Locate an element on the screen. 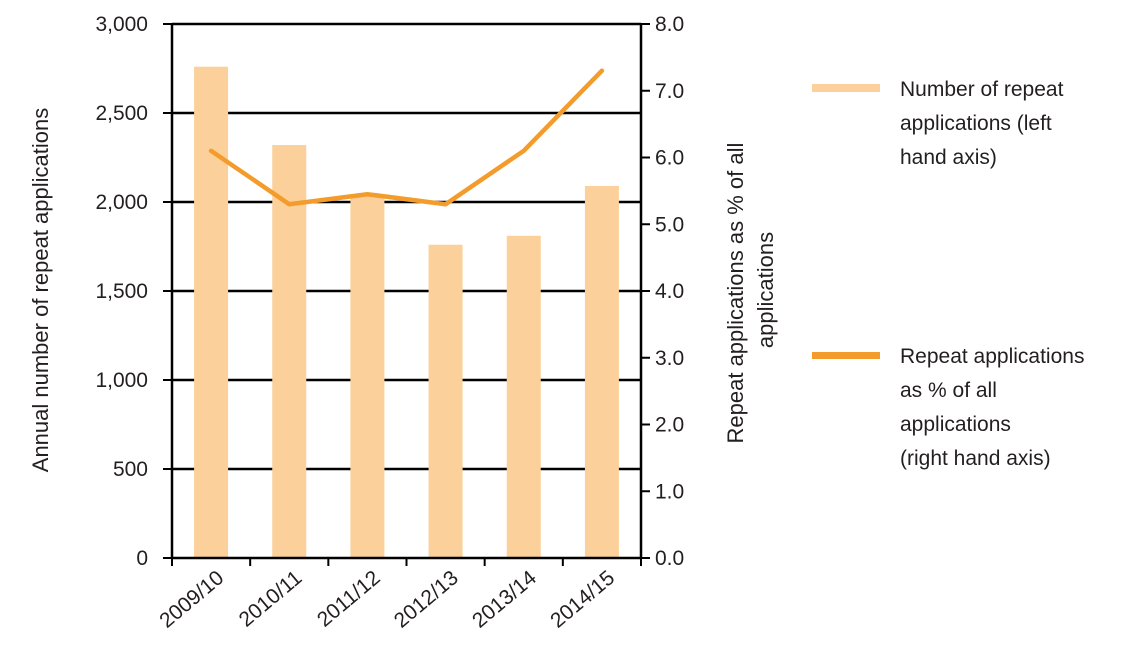 The width and height of the screenshot is (1136, 656). y2-tick-label-6: 6.0 is located at coordinates (669, 158).